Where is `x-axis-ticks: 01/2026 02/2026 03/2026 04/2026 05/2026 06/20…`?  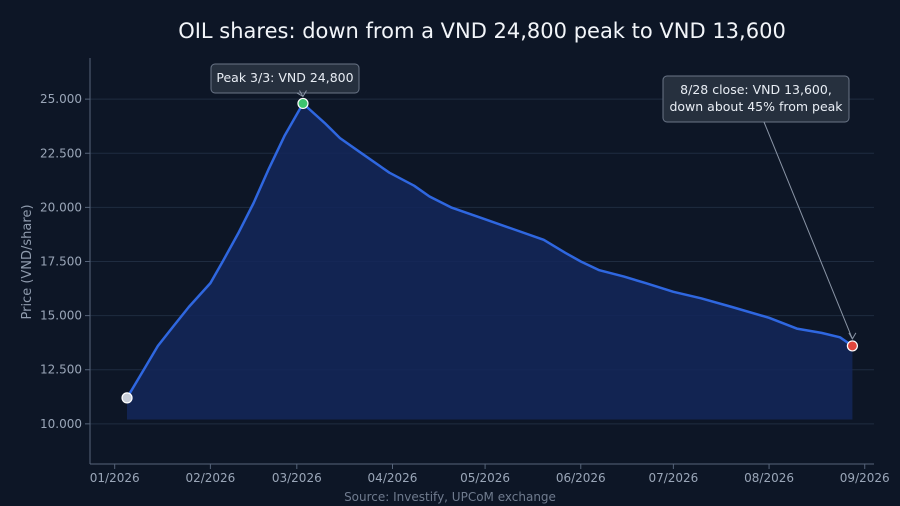
x-axis-ticks: 01/2026 02/2026 03/2026 04/2026 05/2026 06/20… is located at coordinates (490, 474).